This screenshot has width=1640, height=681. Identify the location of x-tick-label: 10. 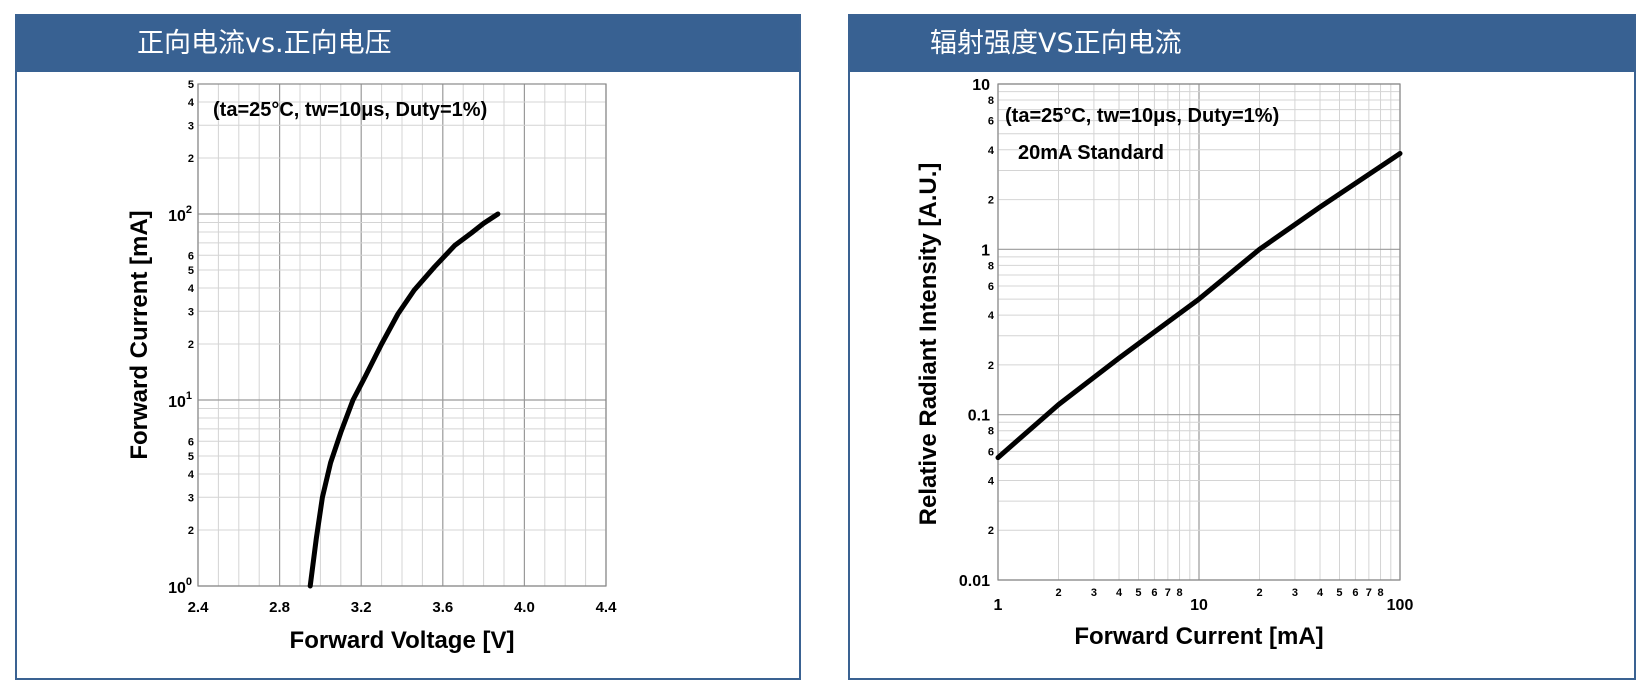
(1199, 605).